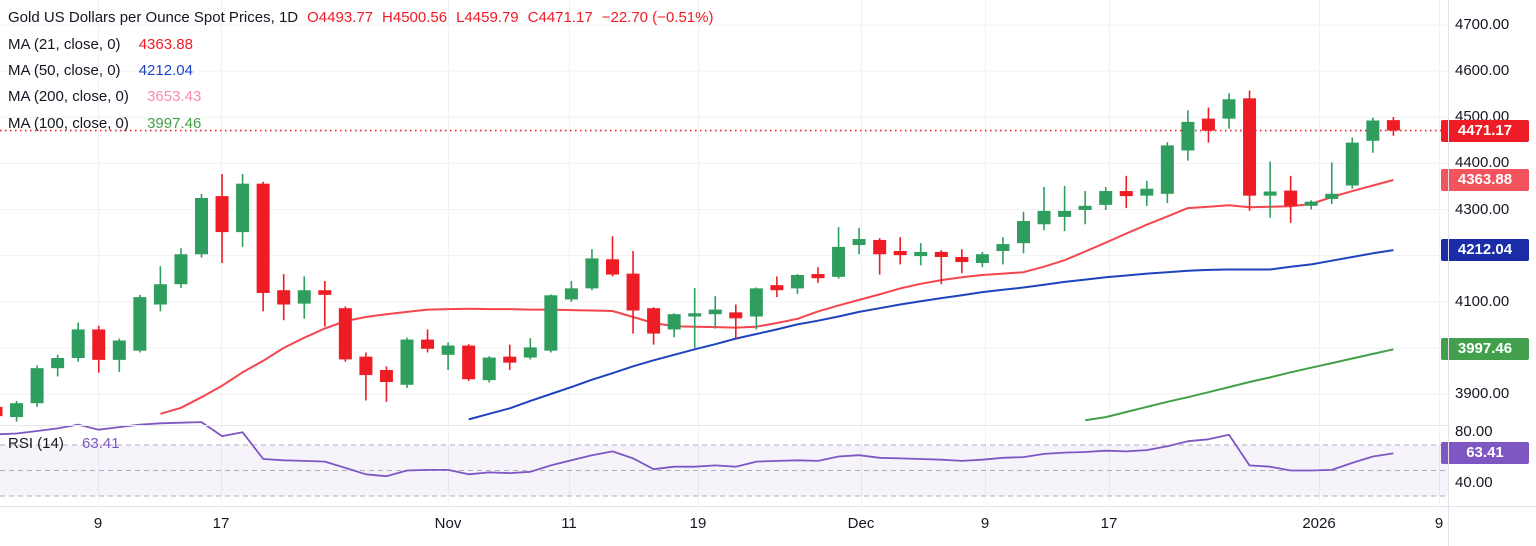 The width and height of the screenshot is (1536, 546). I want to click on time-axis: 9 17 Nov 11 19 Dec 9 17 2026 9, so click(724, 526).